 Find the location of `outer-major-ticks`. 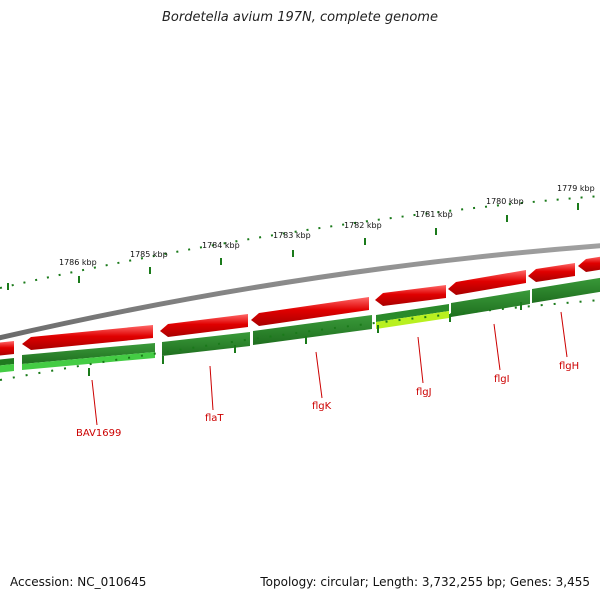

outer-major-ticks is located at coordinates (293, 246).